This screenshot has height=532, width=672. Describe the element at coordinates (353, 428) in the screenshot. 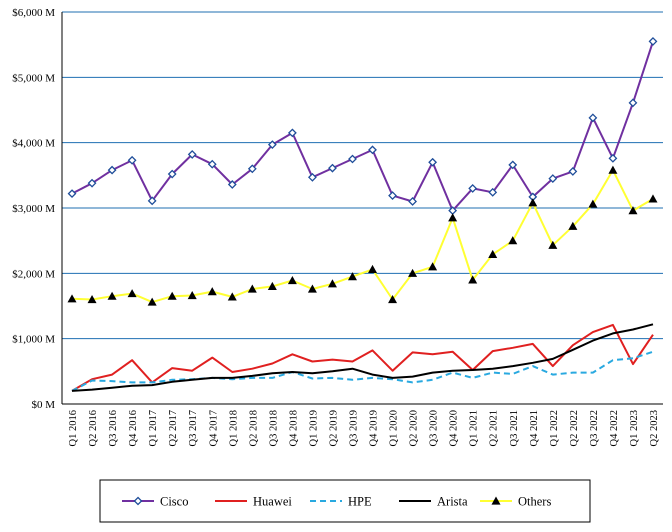

I see `x-tick-label: Q3 2019` at that location.